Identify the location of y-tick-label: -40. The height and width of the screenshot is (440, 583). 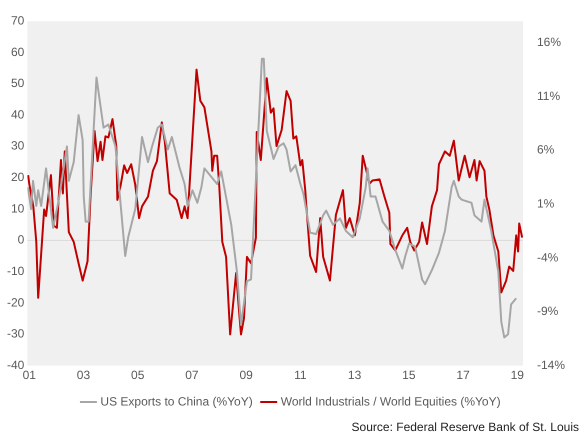
(16, 365).